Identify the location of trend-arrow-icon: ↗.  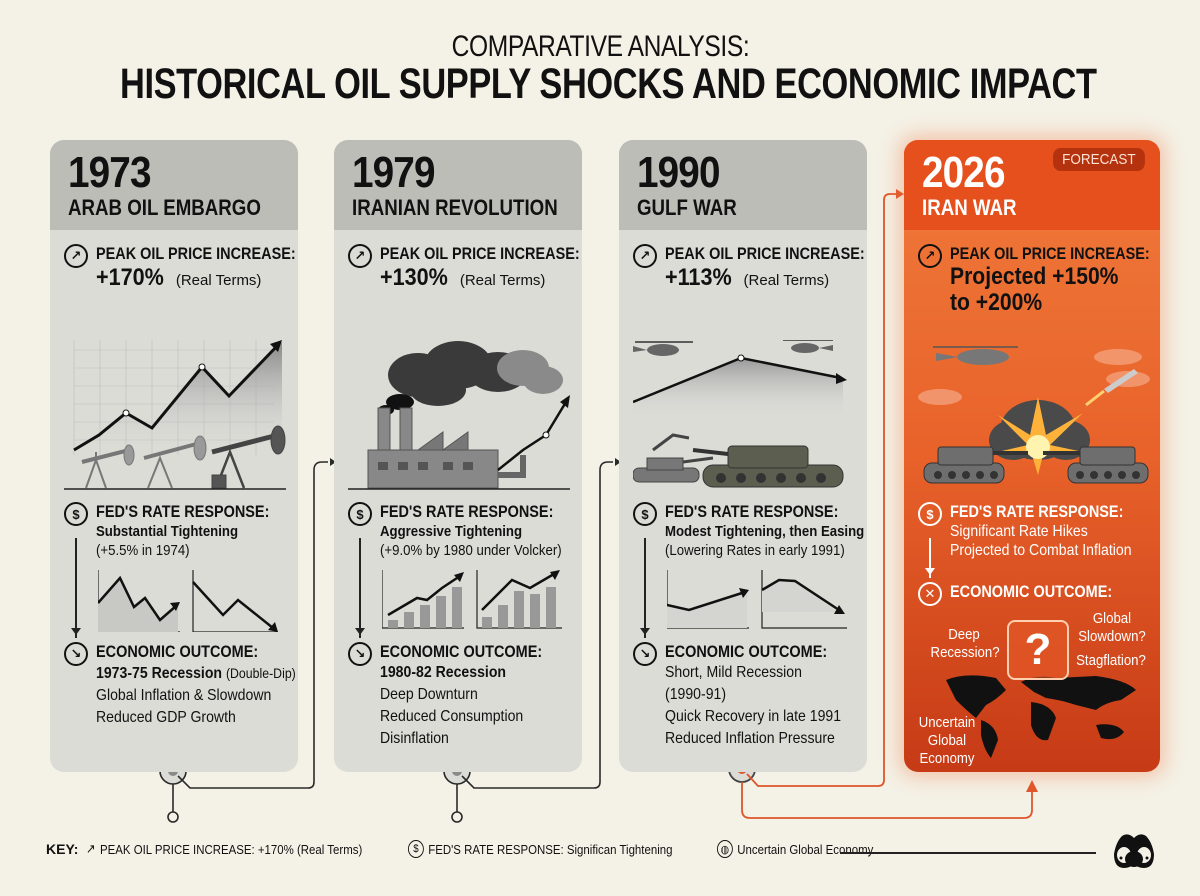
(91, 848).